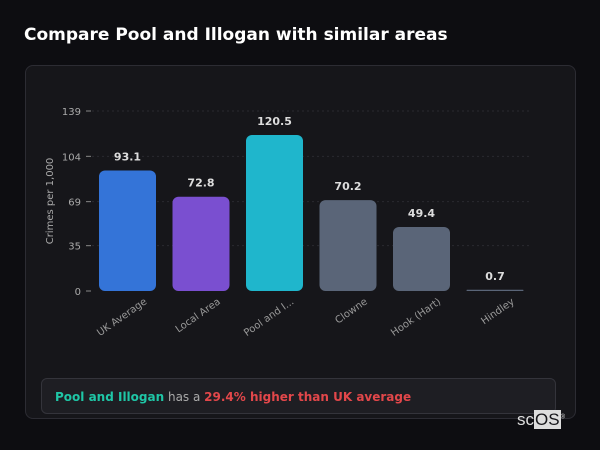  I want to click on comparison-value: 29.4% higher than UK average, so click(308, 397).